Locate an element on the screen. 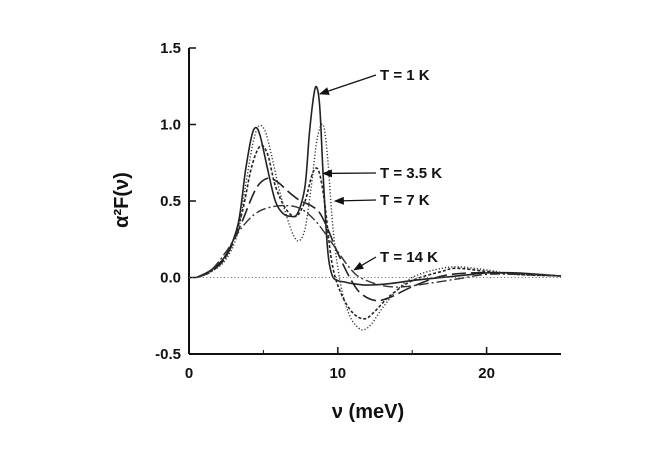 The image size is (654, 462). y-tick-label: 0.5 is located at coordinates (170, 201).